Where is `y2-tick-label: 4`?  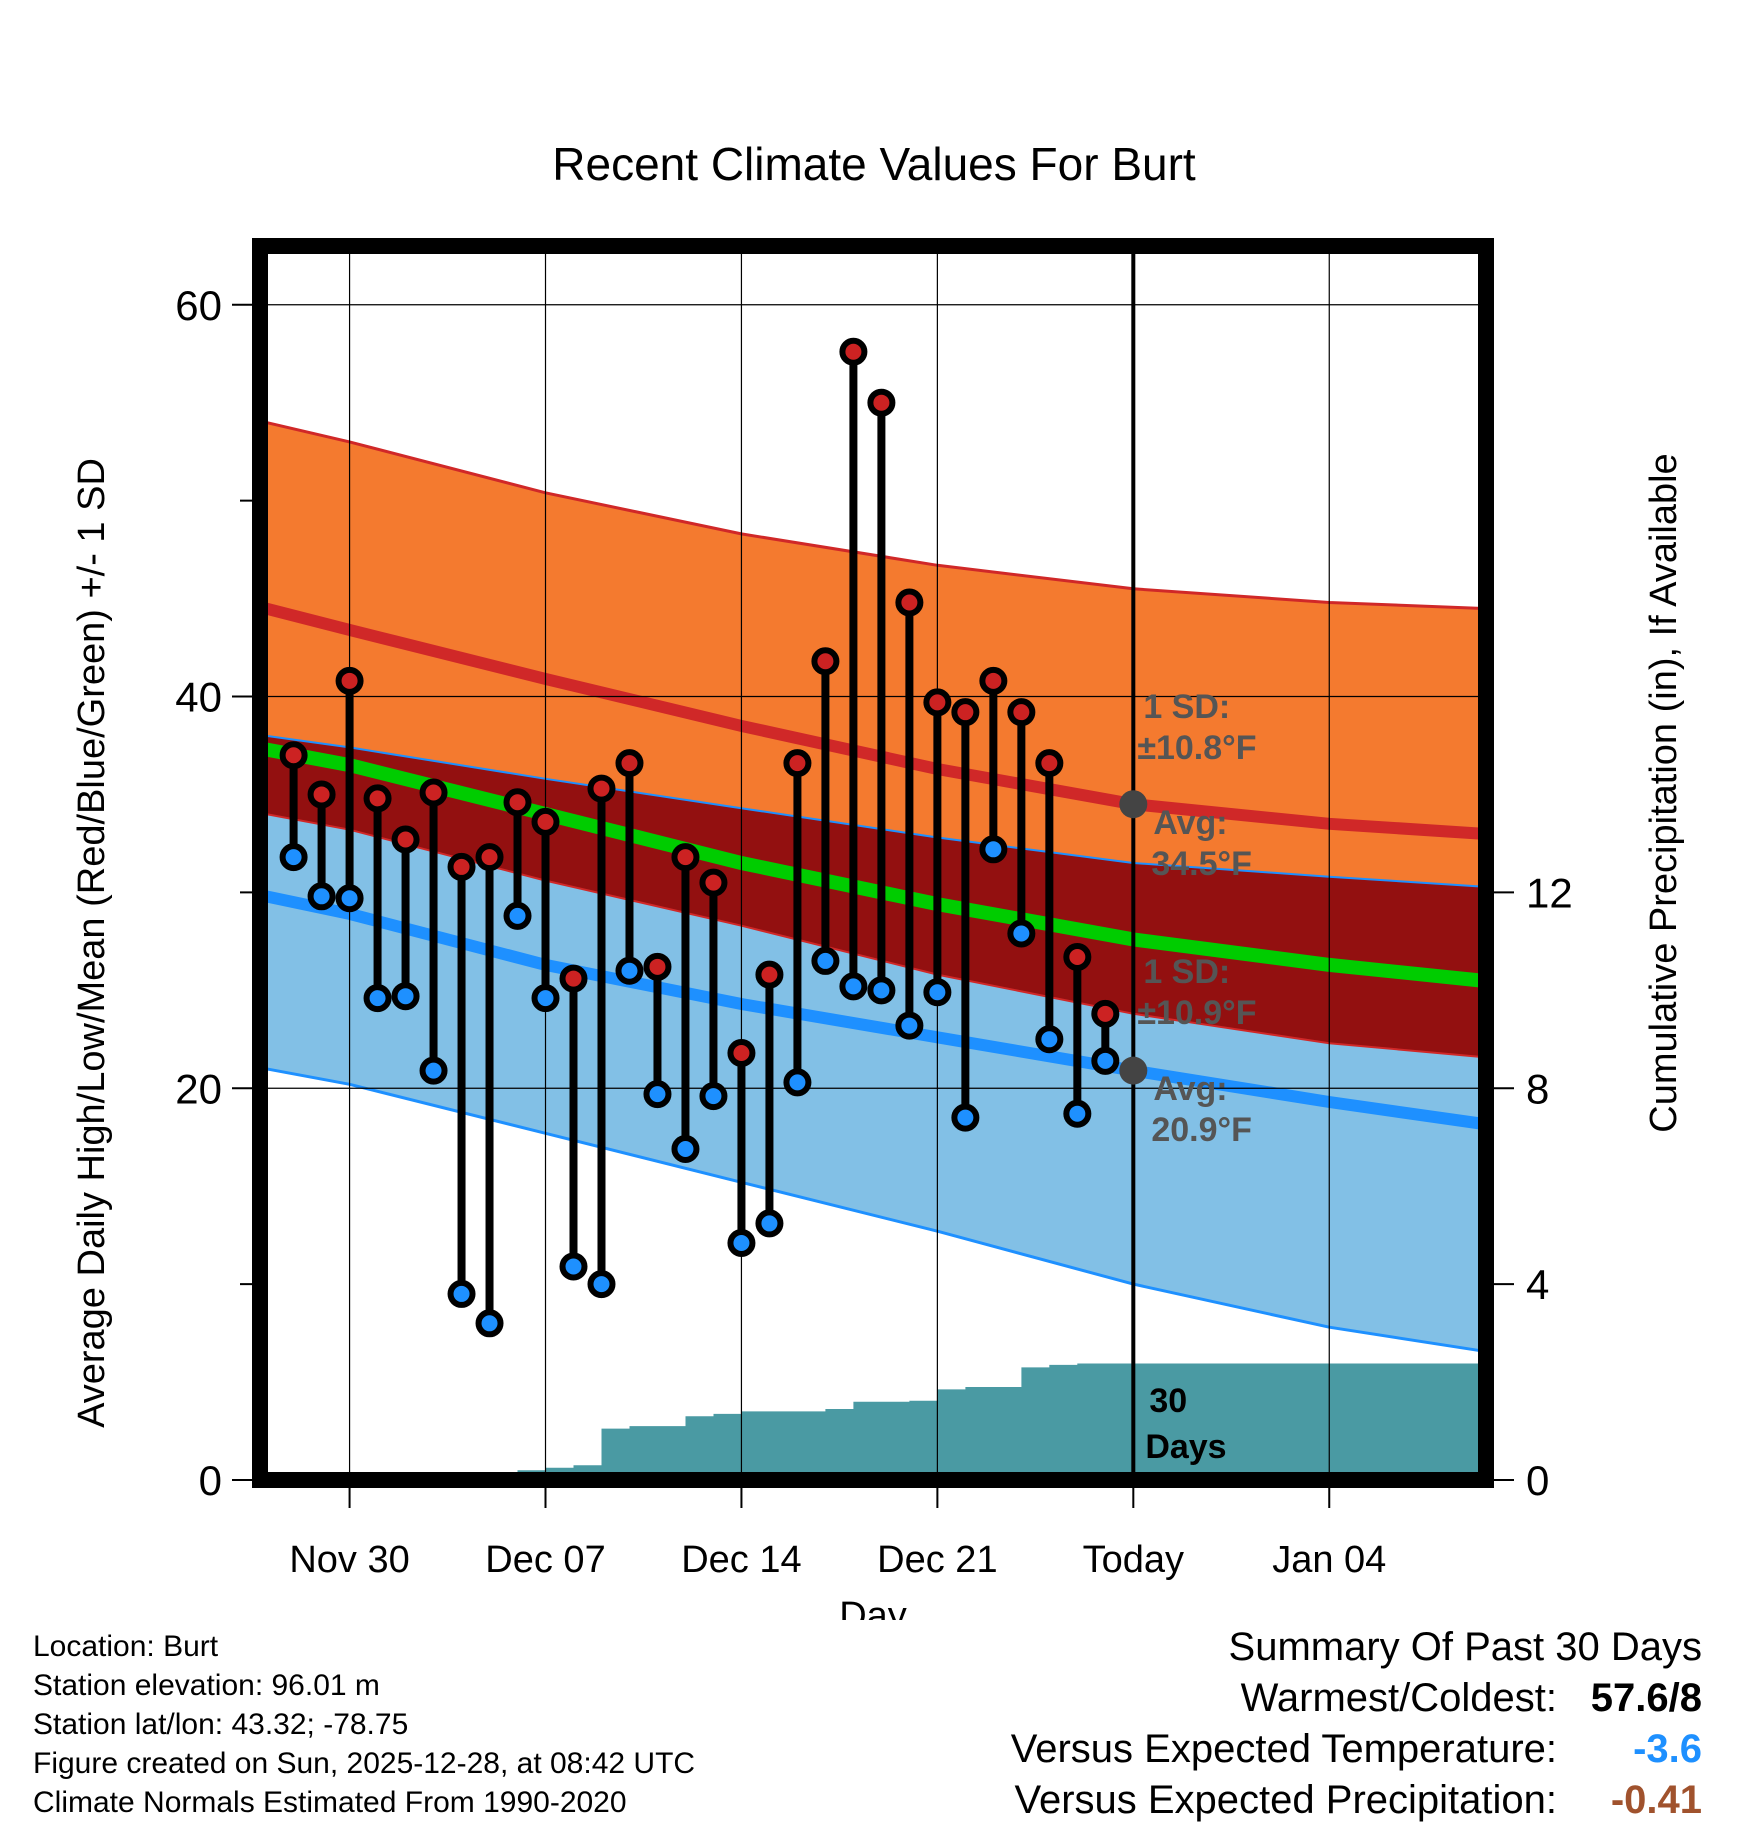 y2-tick-label: 4 is located at coordinates (1537, 1284).